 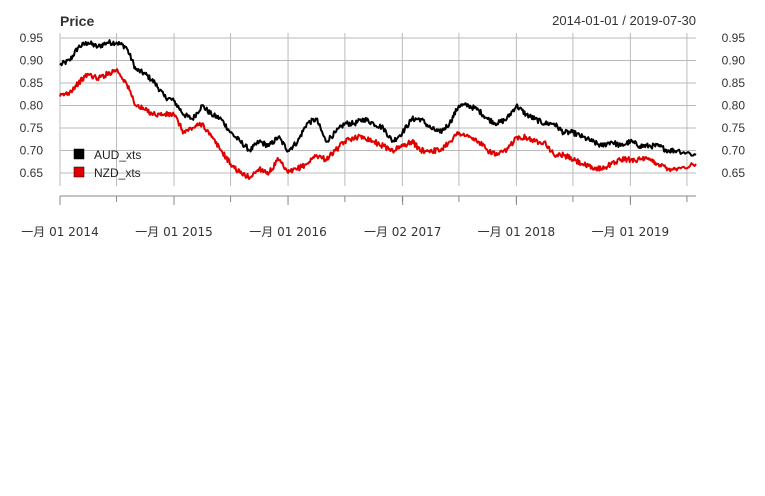 What do you see at coordinates (32, 173) in the screenshot?
I see `y-tick-label-left: 0.65` at bounding box center [32, 173].